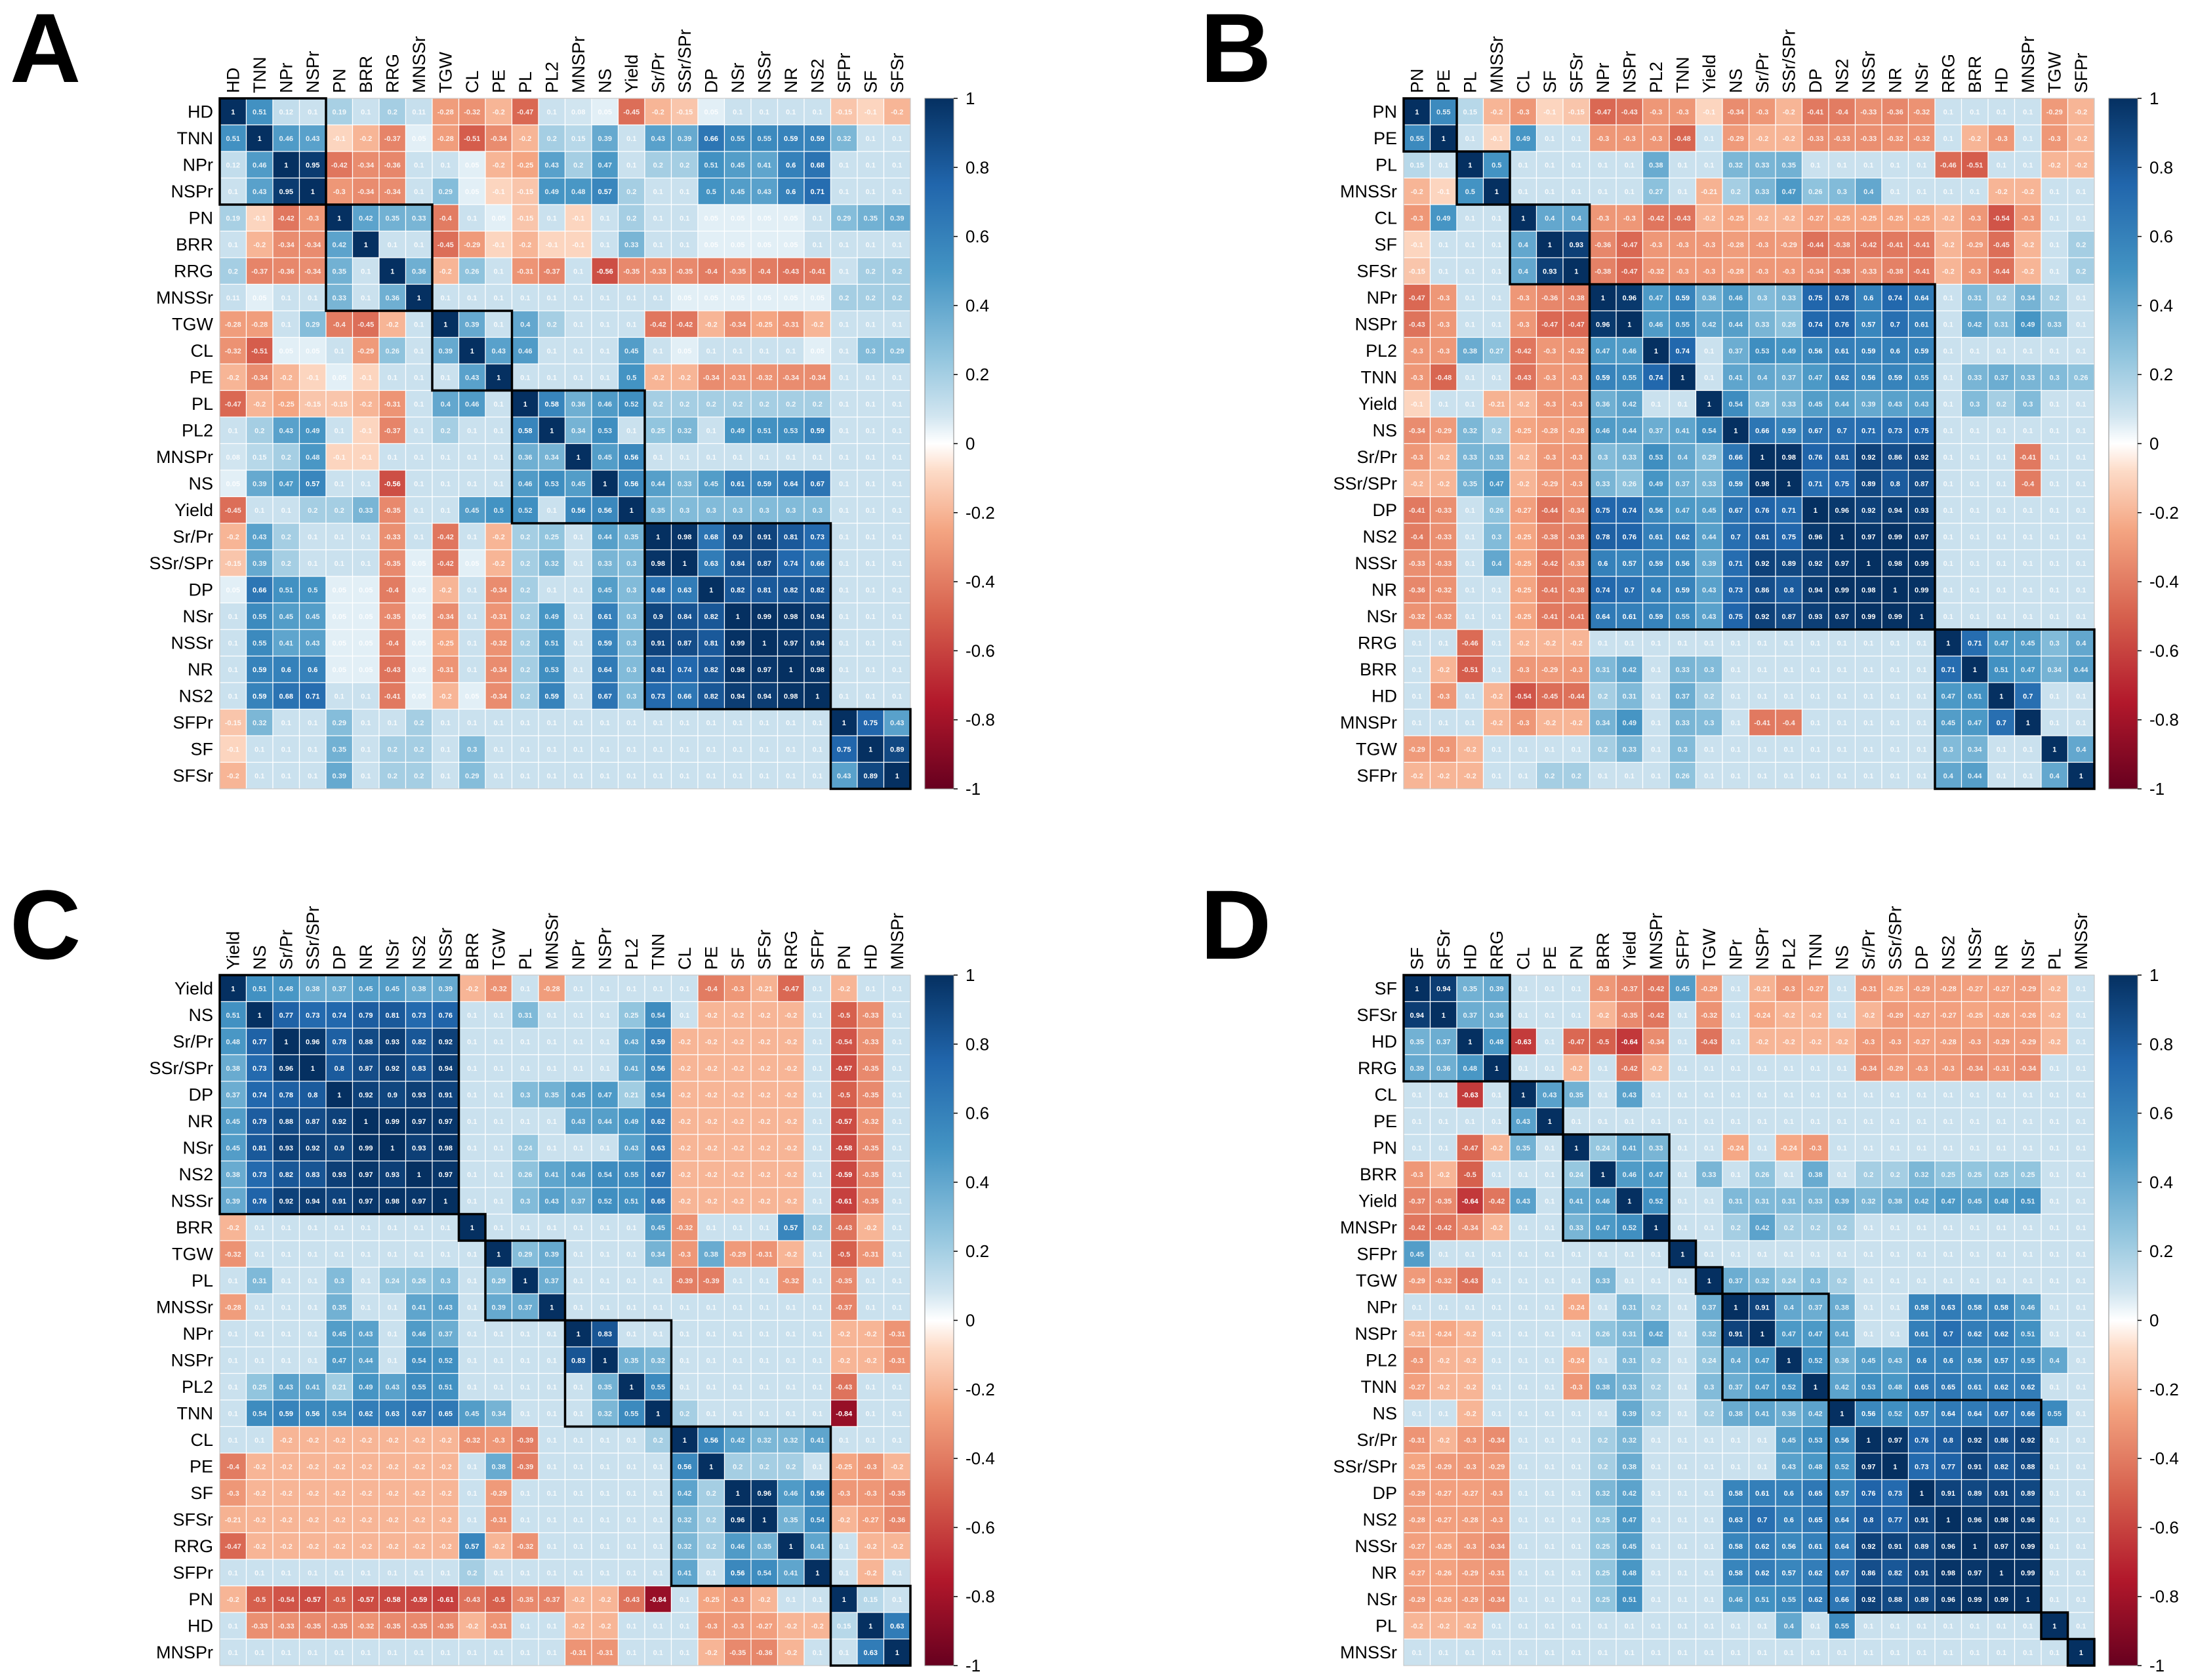  What do you see at coordinates (578, 1175) in the screenshot?
I see `cell-value-label: 0.46` at bounding box center [578, 1175].